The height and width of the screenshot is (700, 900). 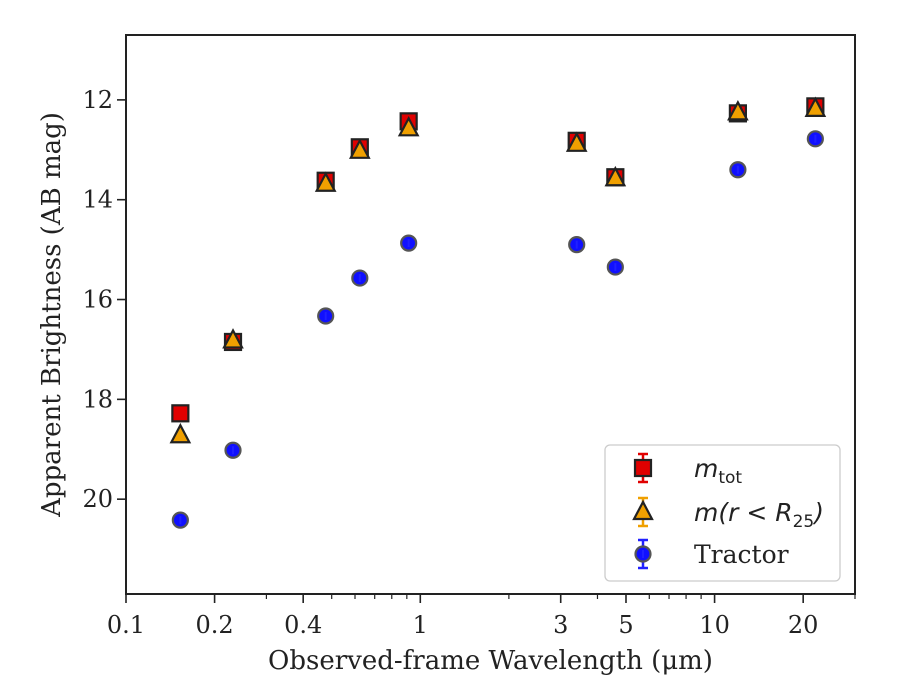 I want to click on x-tick-label: 1, so click(x=420, y=625).